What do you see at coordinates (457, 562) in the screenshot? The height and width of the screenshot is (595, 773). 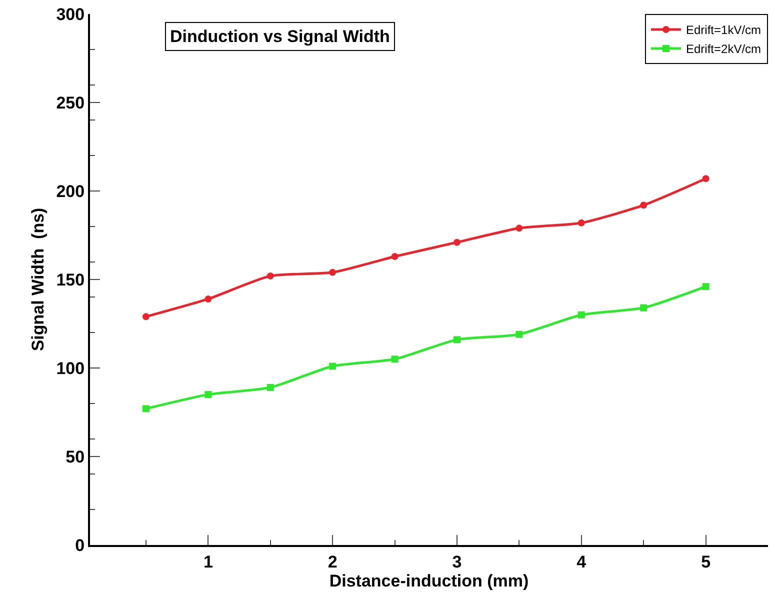 I see `x-tick-label: 3` at bounding box center [457, 562].